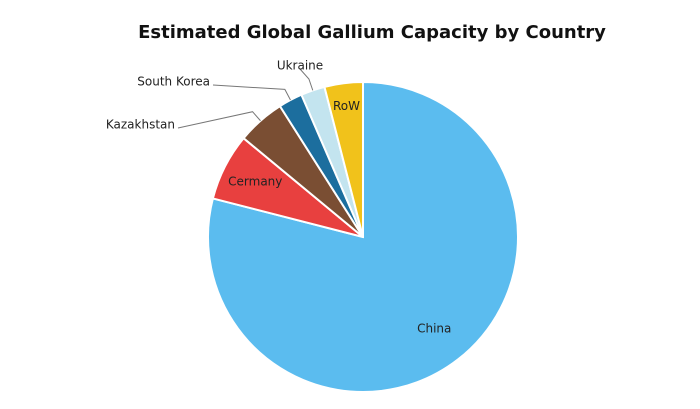 The width and height of the screenshot is (700, 409). What do you see at coordinates (343, 159) in the screenshot?
I see `pie-slice` at bounding box center [343, 159].